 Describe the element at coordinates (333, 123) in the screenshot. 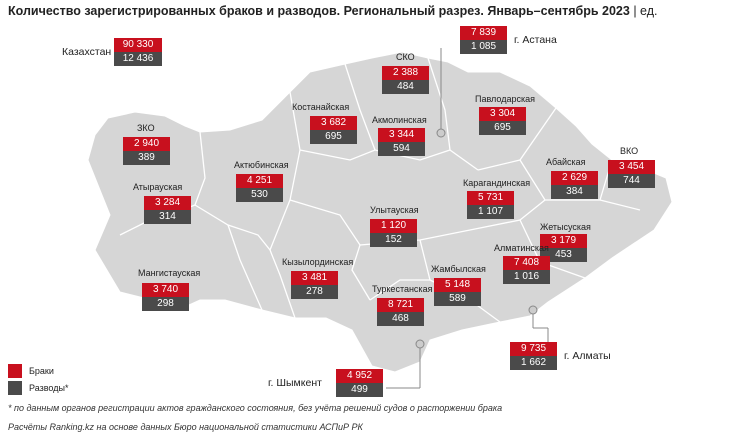

I see `marriages-value: 3 682` at that location.